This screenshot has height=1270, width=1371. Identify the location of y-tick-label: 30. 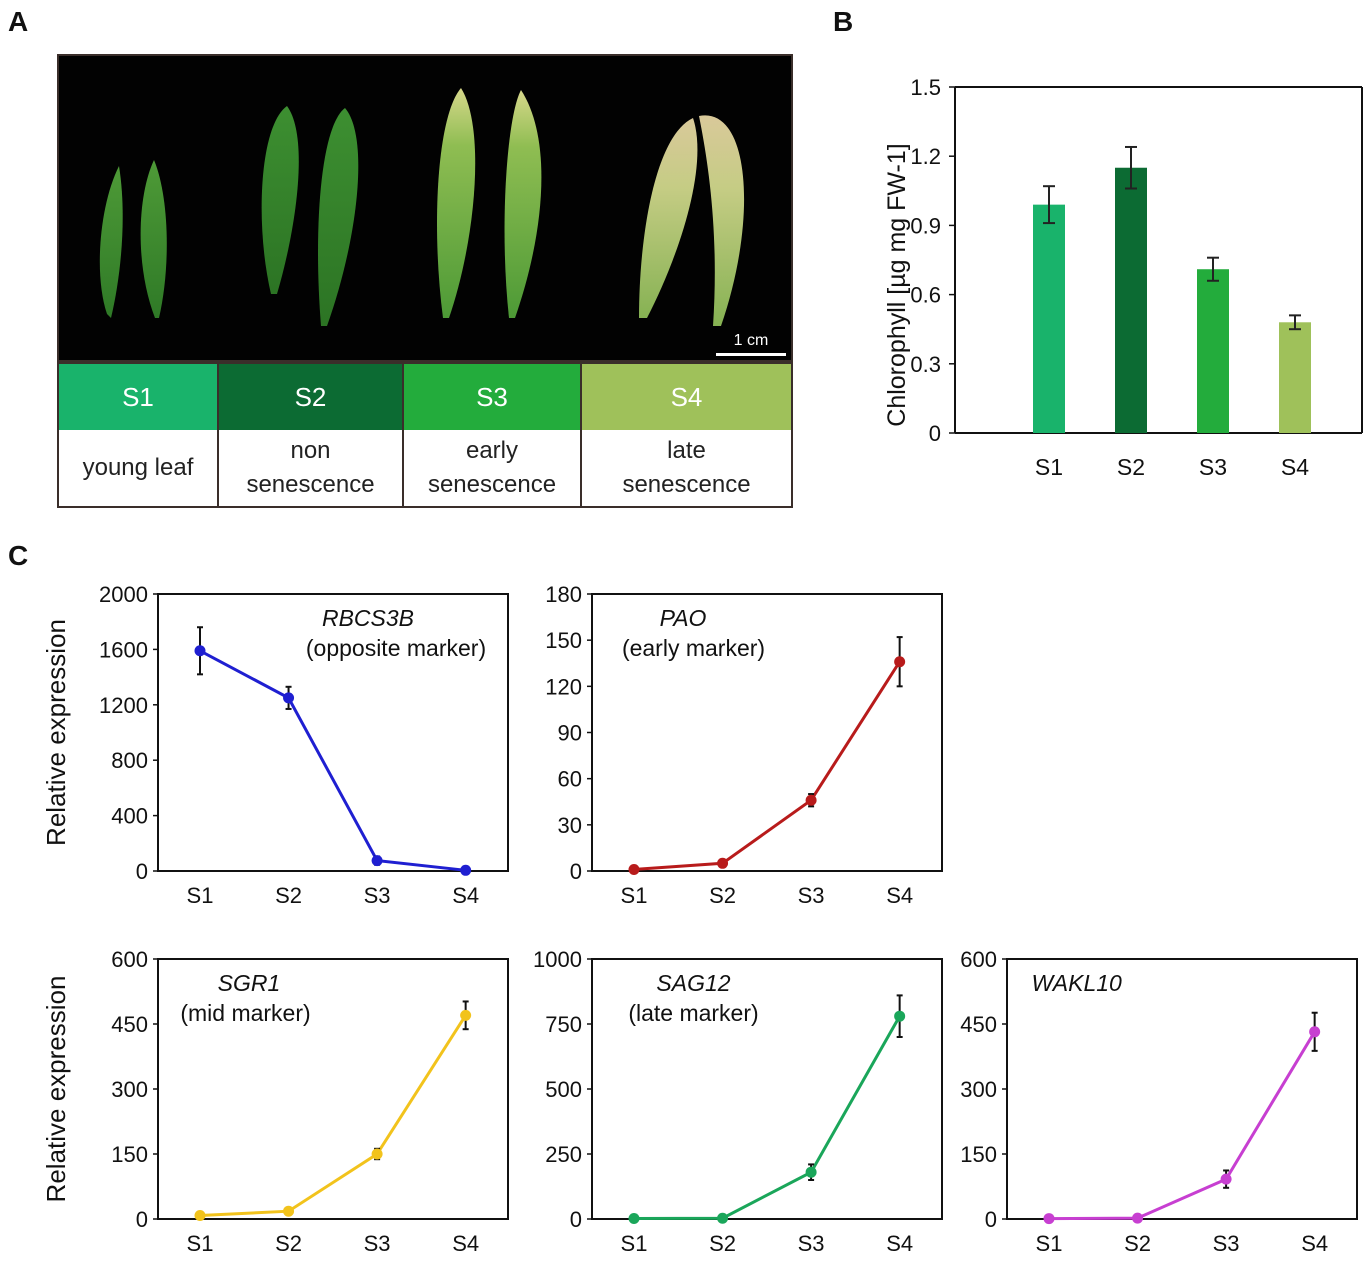
(570, 825).